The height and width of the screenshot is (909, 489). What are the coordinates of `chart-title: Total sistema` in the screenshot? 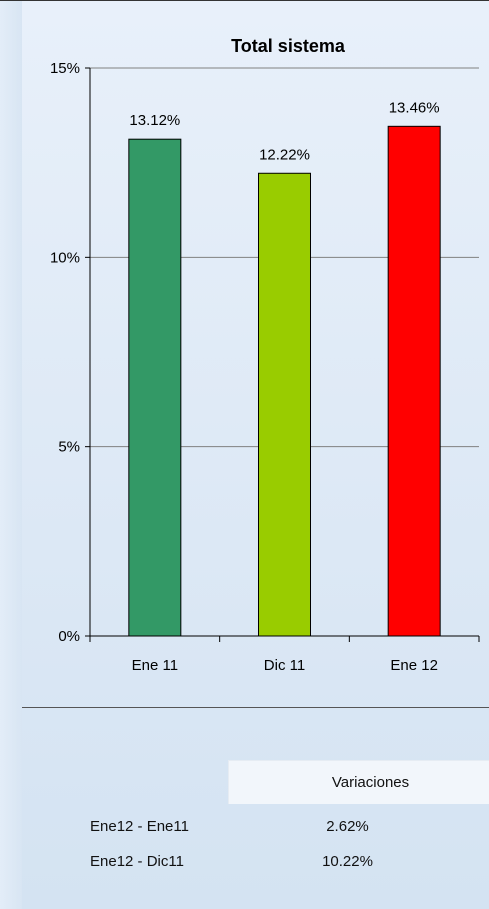 It's located at (288, 46).